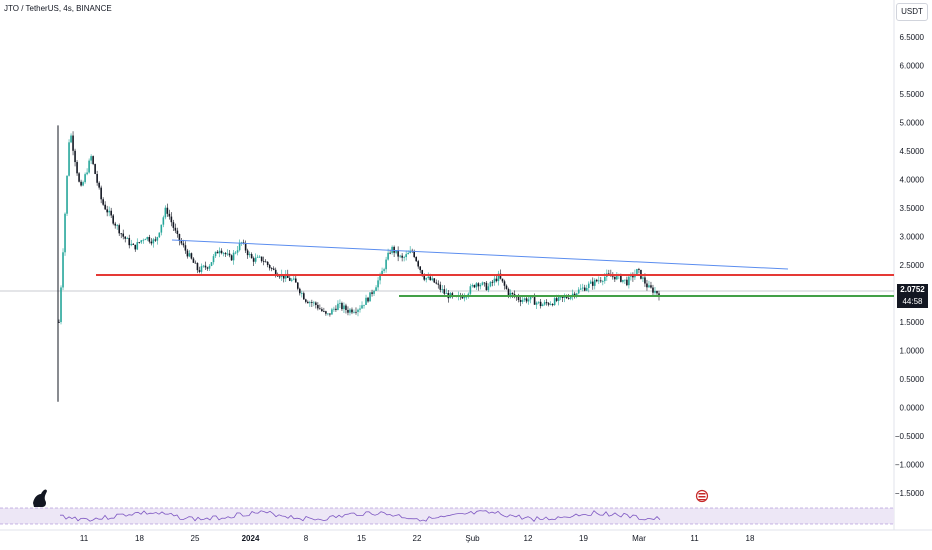 This screenshot has width=932, height=550. I want to click on event-flag-icon, so click(702, 496).